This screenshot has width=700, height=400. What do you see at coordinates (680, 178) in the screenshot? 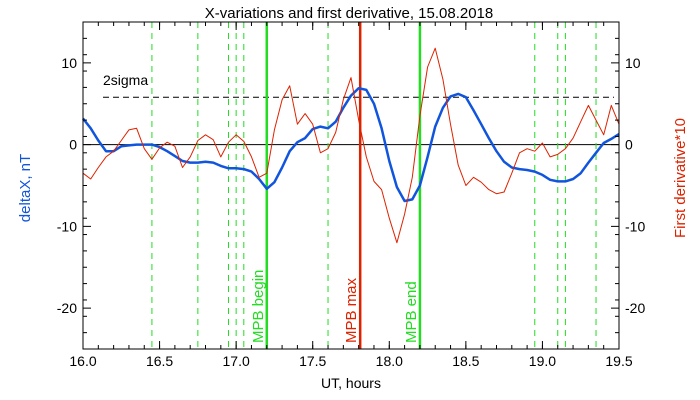
I see `y-axis-label-right: First derivative*10` at bounding box center [680, 178].